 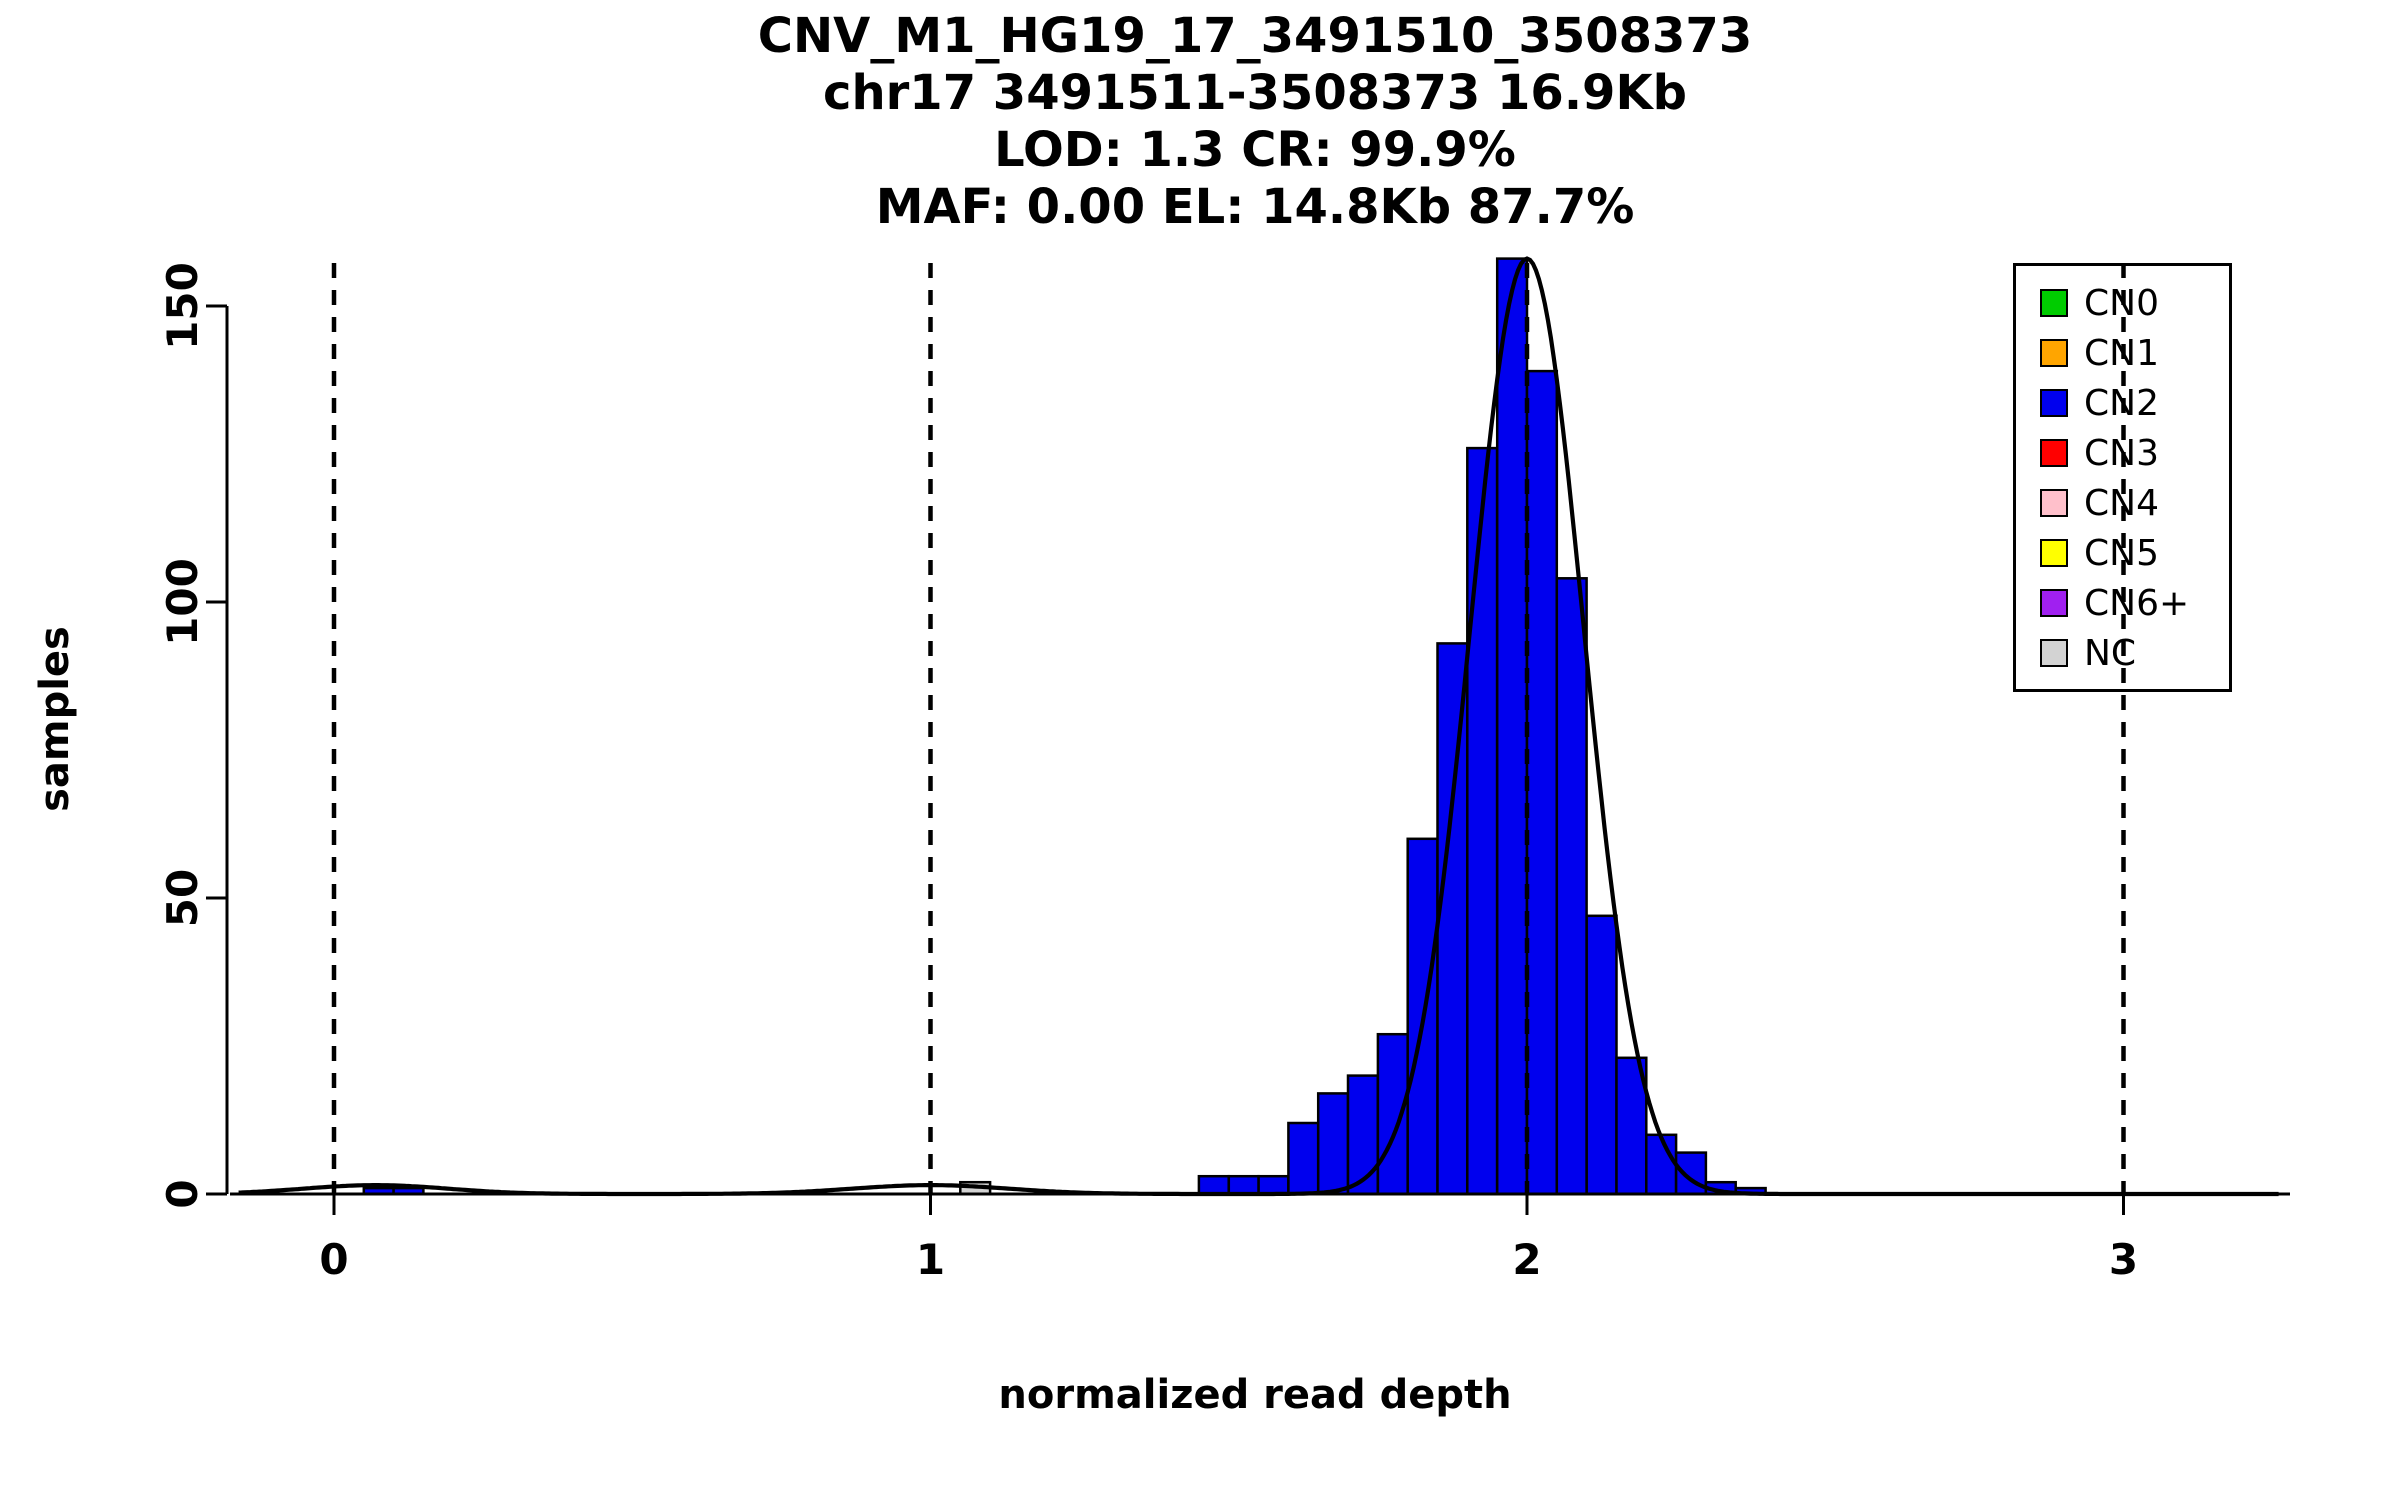 I want to click on title-line-3: LOD: 1.3 CR: 99.9%, so click(x=1255, y=150).